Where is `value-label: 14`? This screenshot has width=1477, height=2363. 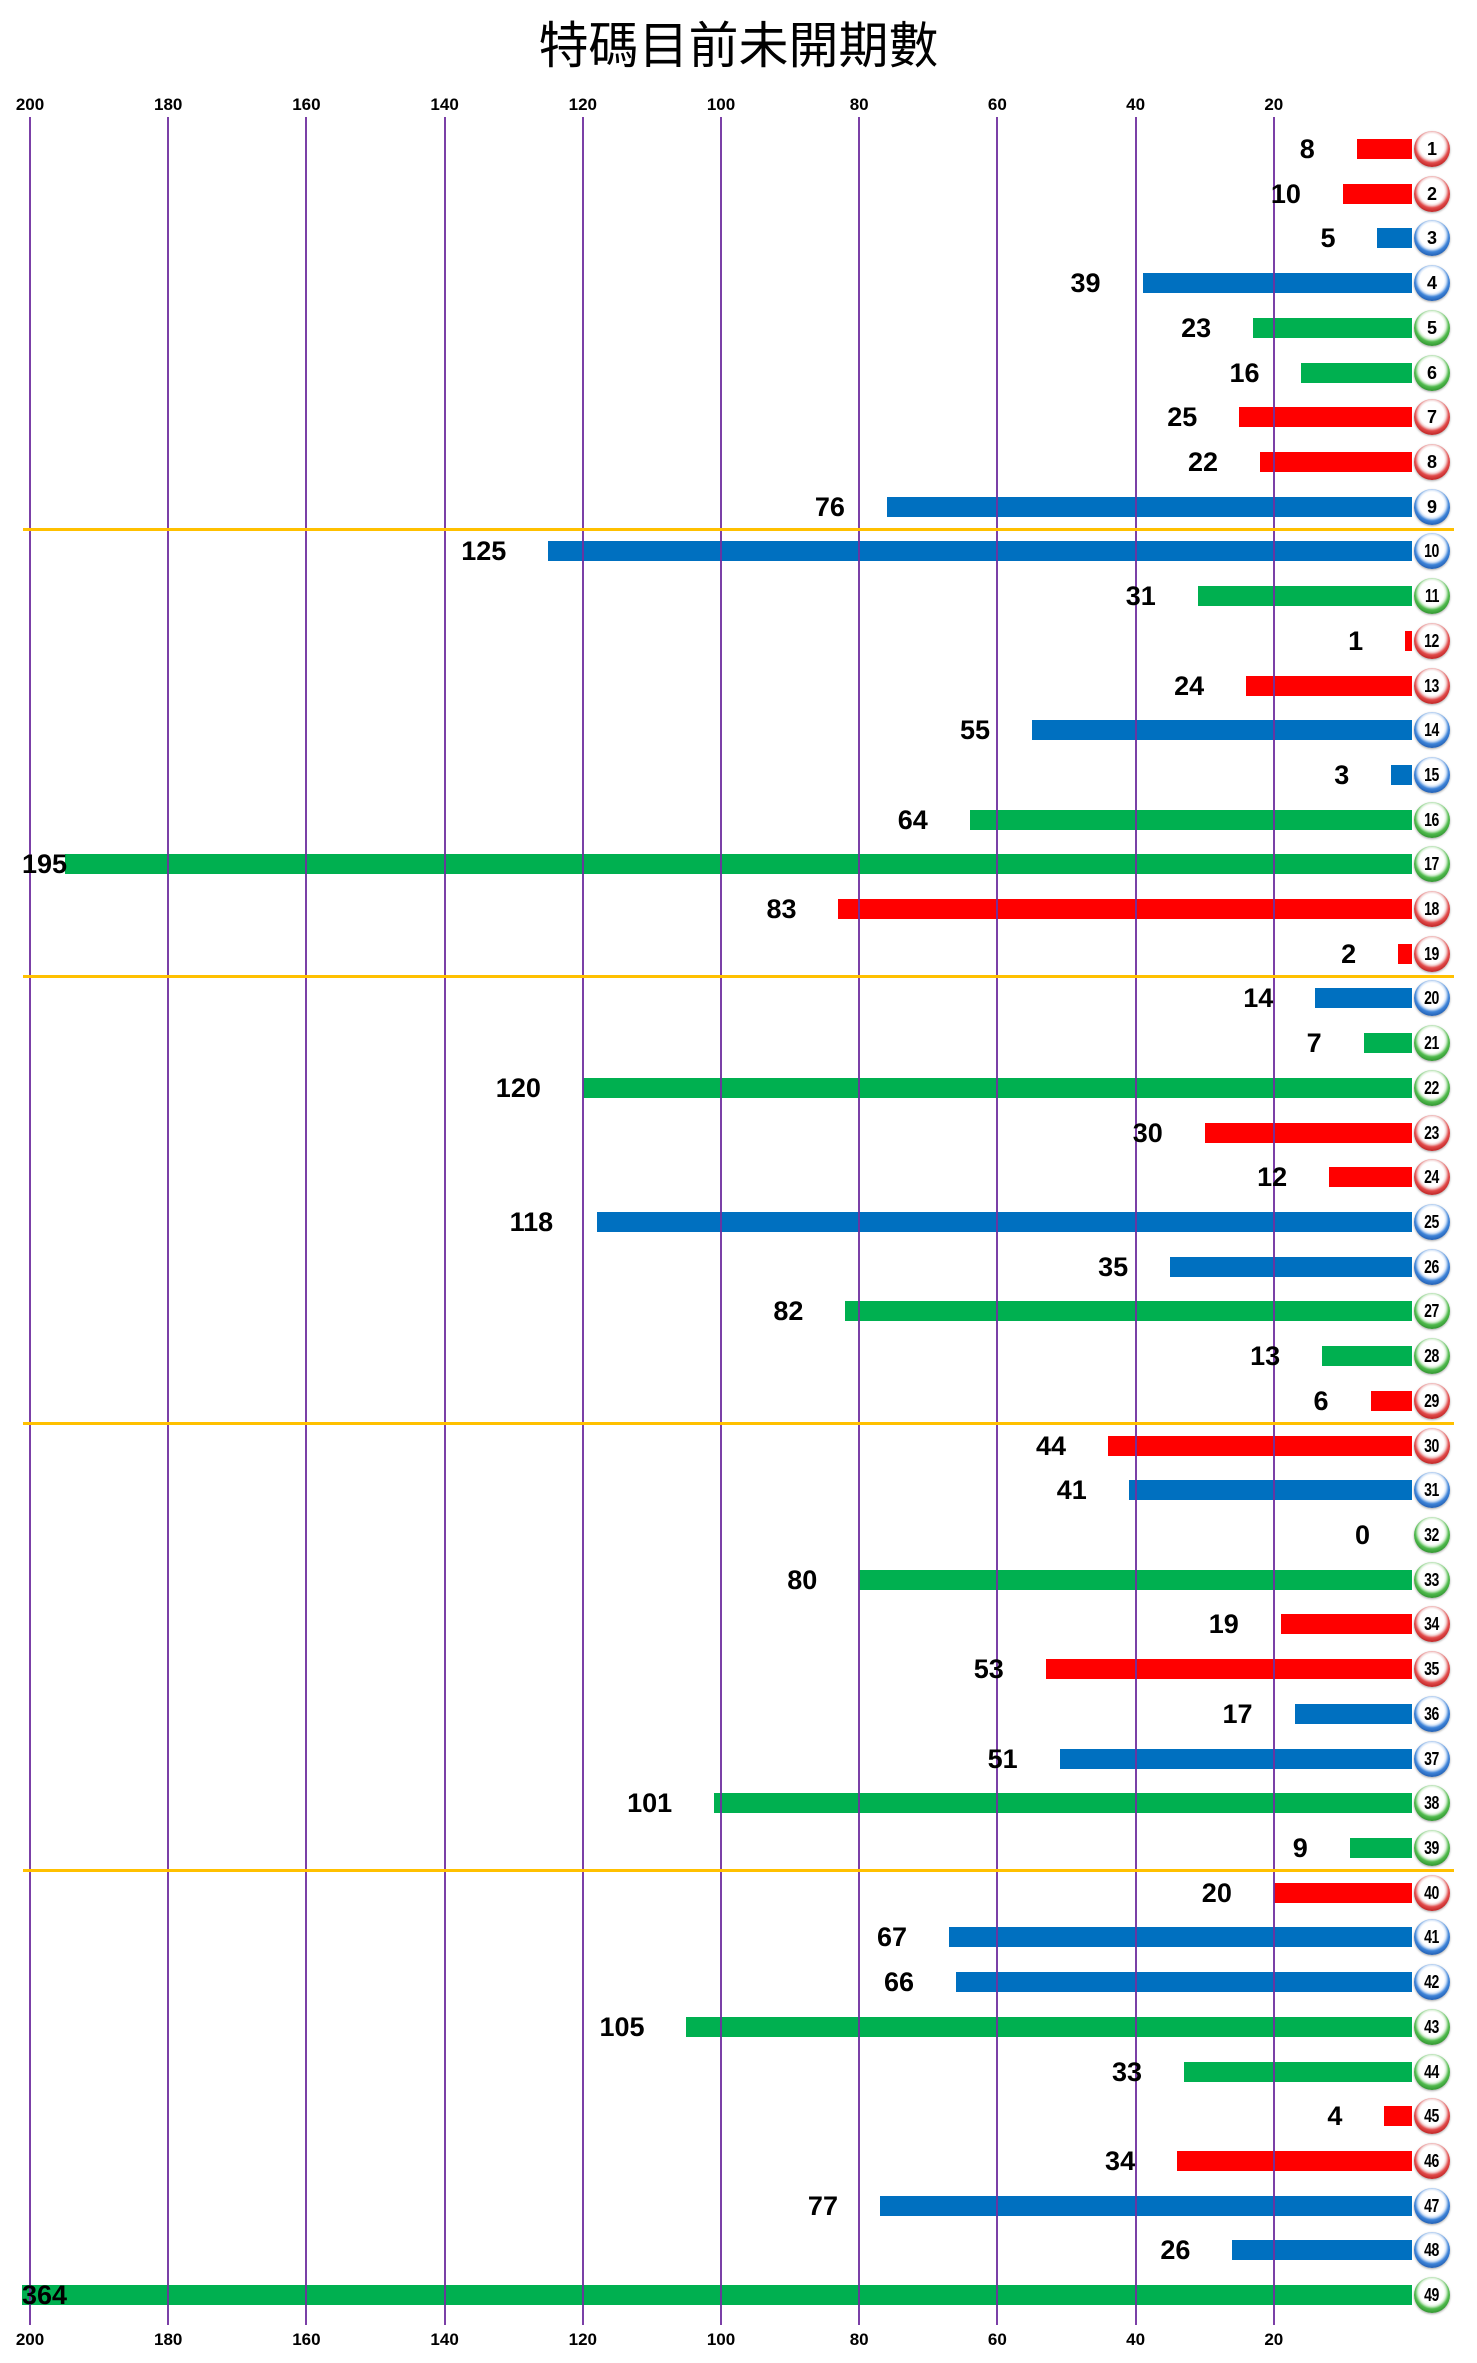 value-label: 14 is located at coordinates (1258, 998).